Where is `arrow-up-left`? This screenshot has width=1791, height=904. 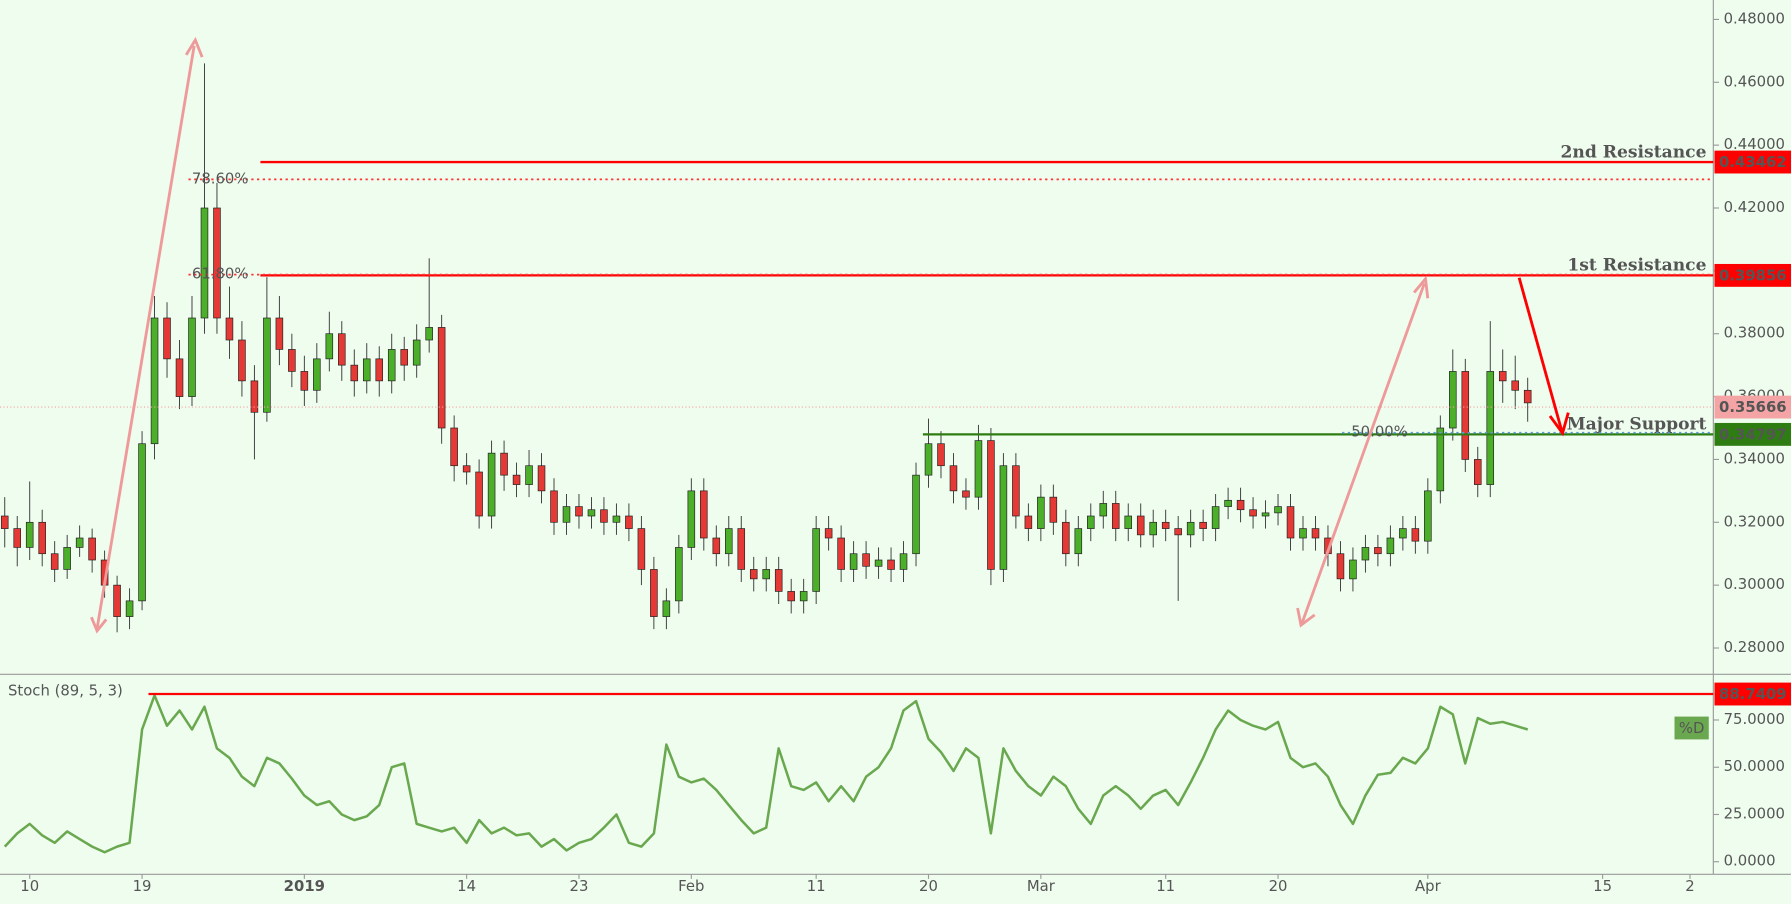 arrow-up-left is located at coordinates (145, 337).